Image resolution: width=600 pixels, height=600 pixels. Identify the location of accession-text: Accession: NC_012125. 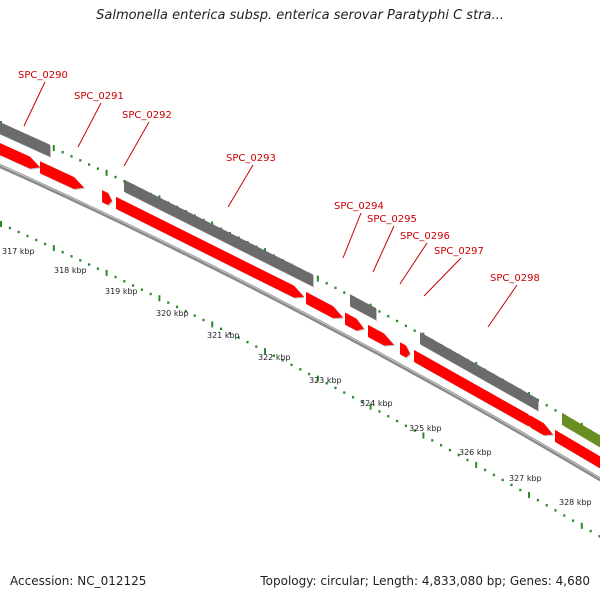
(78, 581).